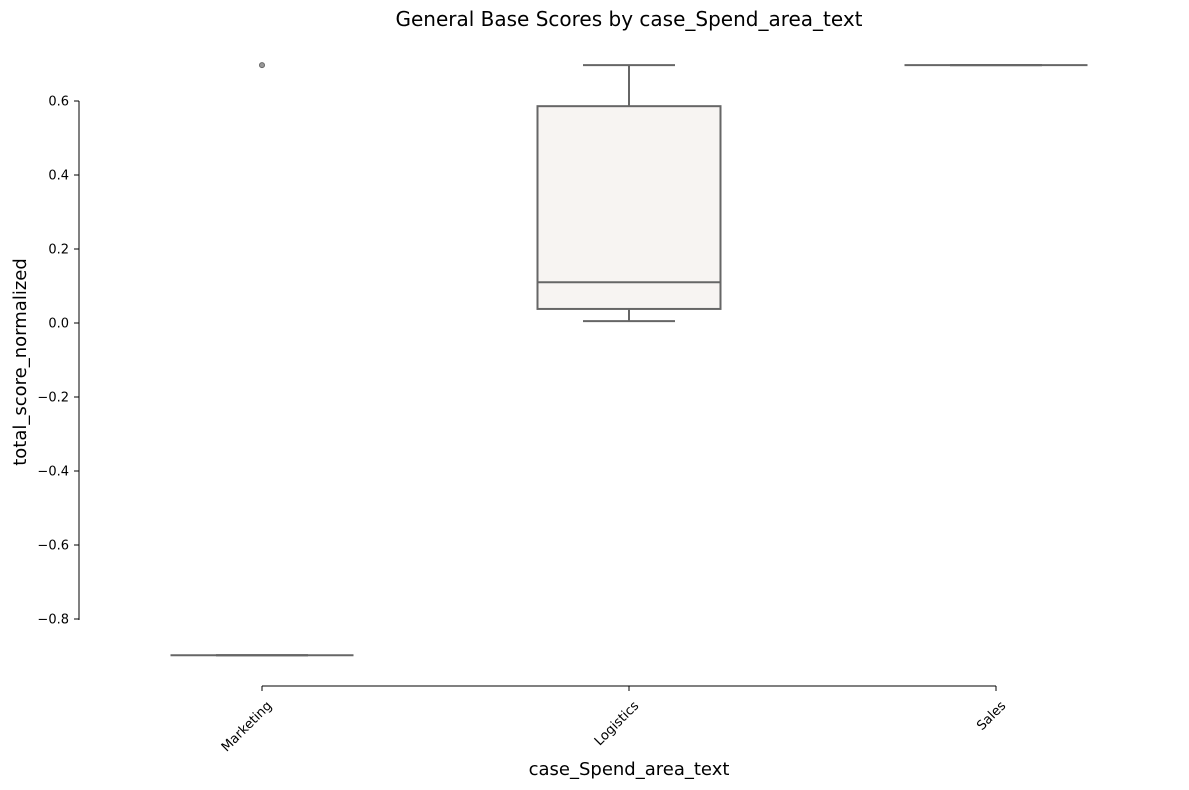  What do you see at coordinates (247, 727) in the screenshot?
I see `x-tick-label: Marketing` at bounding box center [247, 727].